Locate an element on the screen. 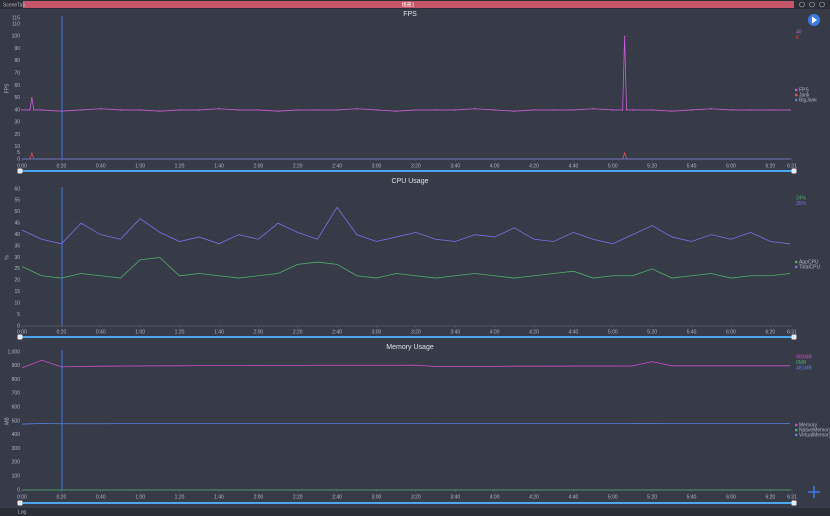 This screenshot has height=516, width=830. legend-label: Memory is located at coordinates (808, 425).